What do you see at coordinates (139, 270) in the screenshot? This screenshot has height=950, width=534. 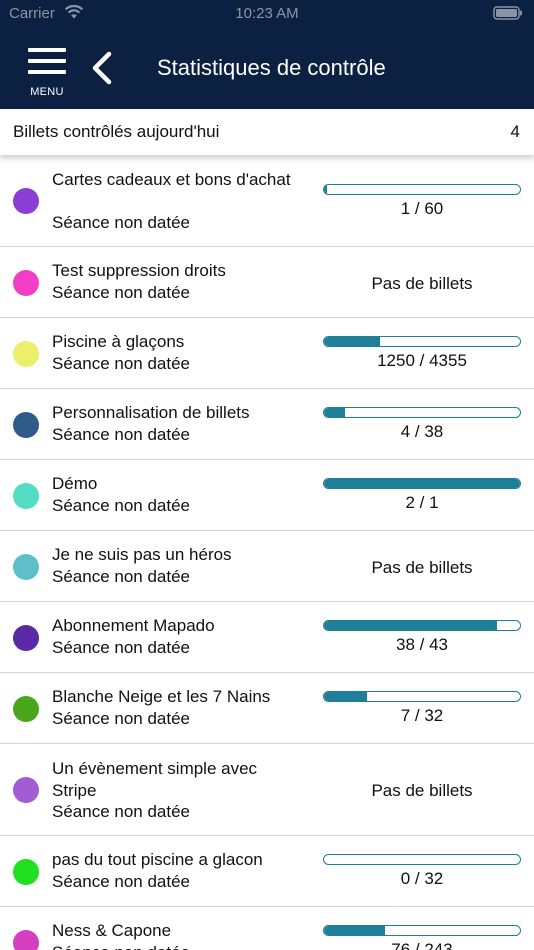 I see `event-title: Test suppression droits` at bounding box center [139, 270].